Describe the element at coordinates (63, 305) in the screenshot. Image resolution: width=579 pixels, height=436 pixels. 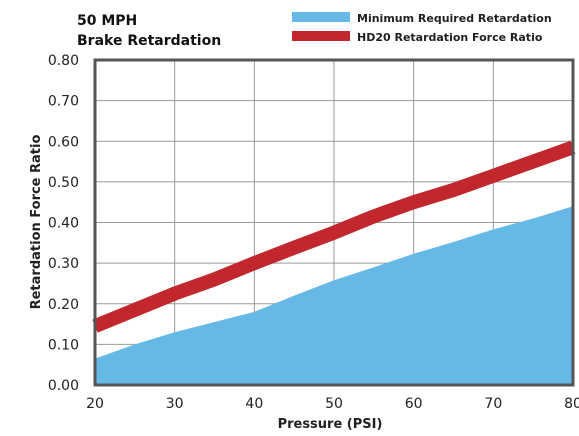
I see `y-tick-label-2: 0.20` at that location.